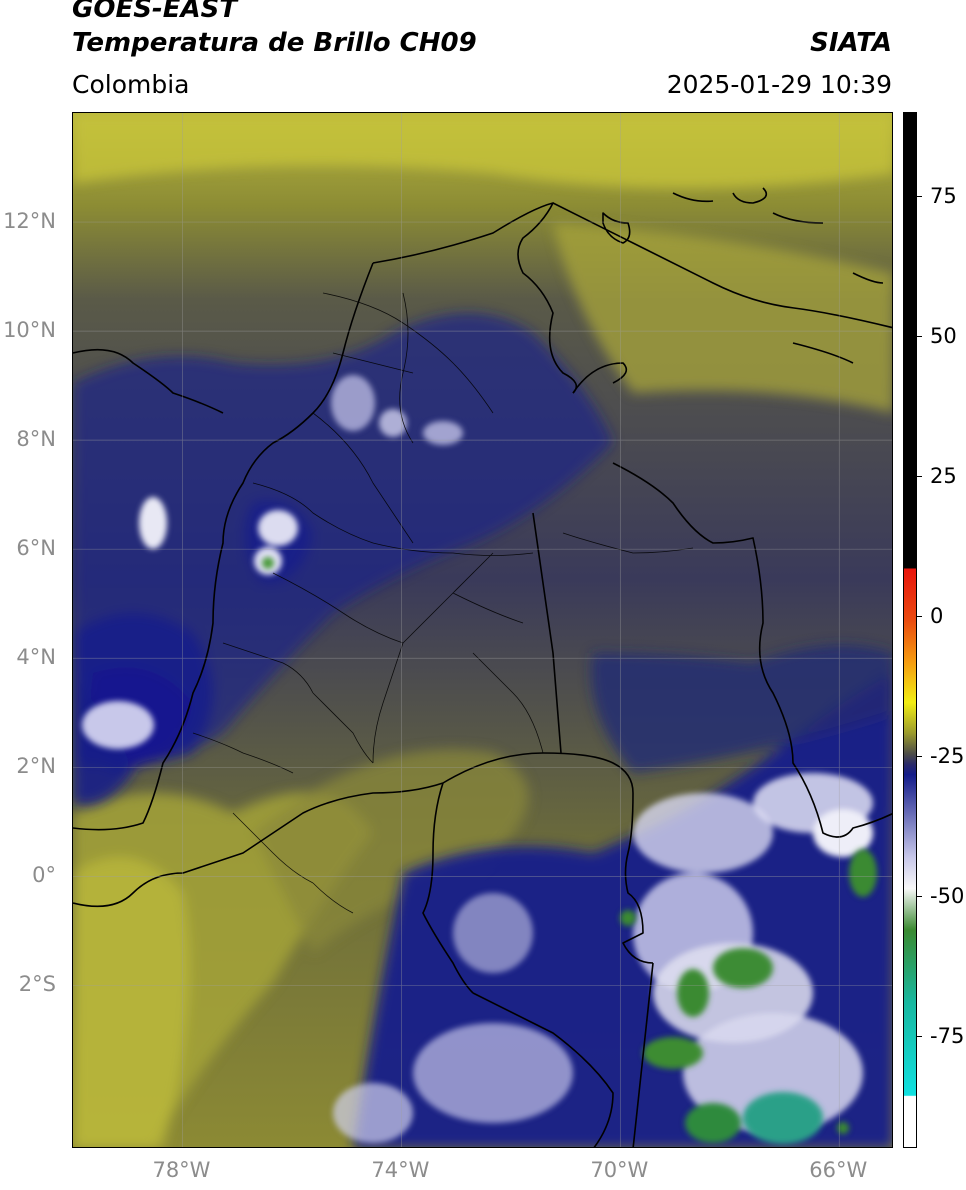 The image size is (966, 1190). Describe the element at coordinates (937, 616) in the screenshot. I see `colorbar-tick-label: 0` at that location.